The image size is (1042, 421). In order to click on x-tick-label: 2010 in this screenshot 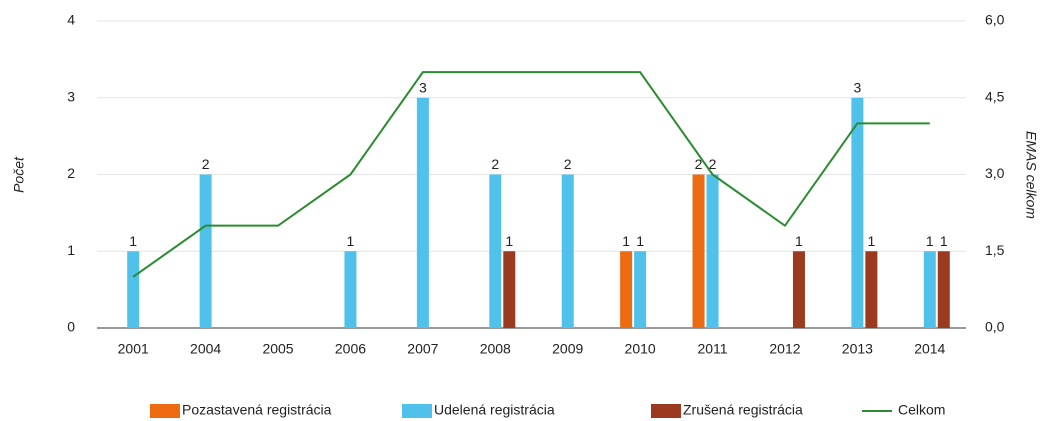, I will do `click(640, 349)`.